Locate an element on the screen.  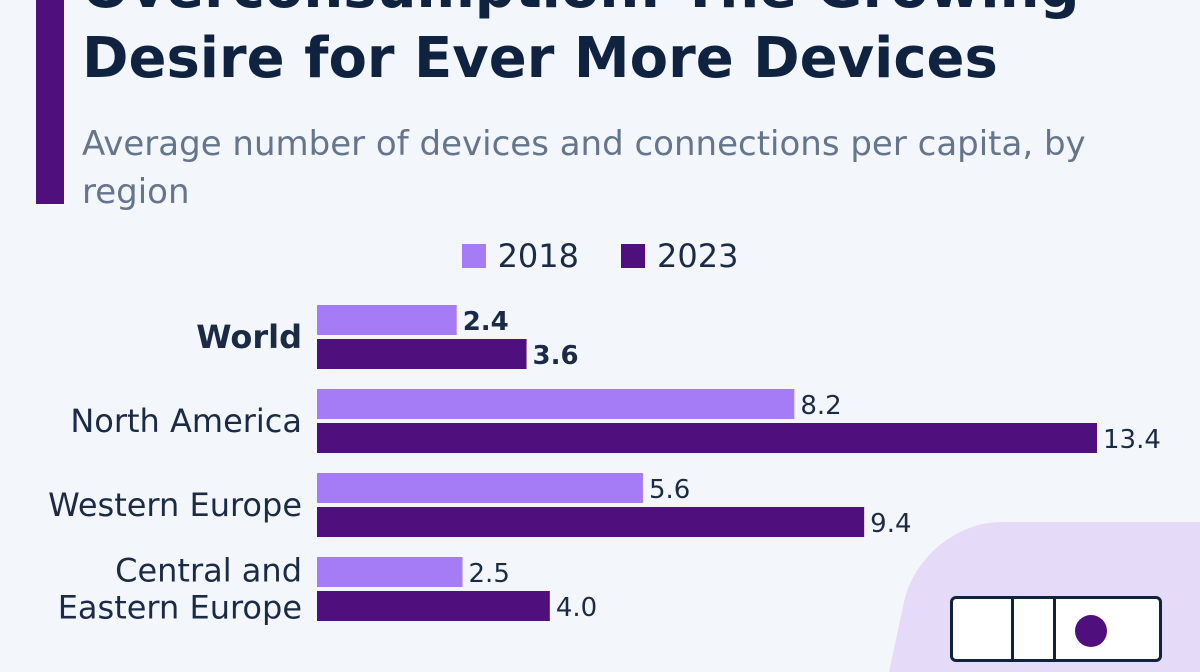
legend-label-2023: 2023 is located at coordinates (698, 256).